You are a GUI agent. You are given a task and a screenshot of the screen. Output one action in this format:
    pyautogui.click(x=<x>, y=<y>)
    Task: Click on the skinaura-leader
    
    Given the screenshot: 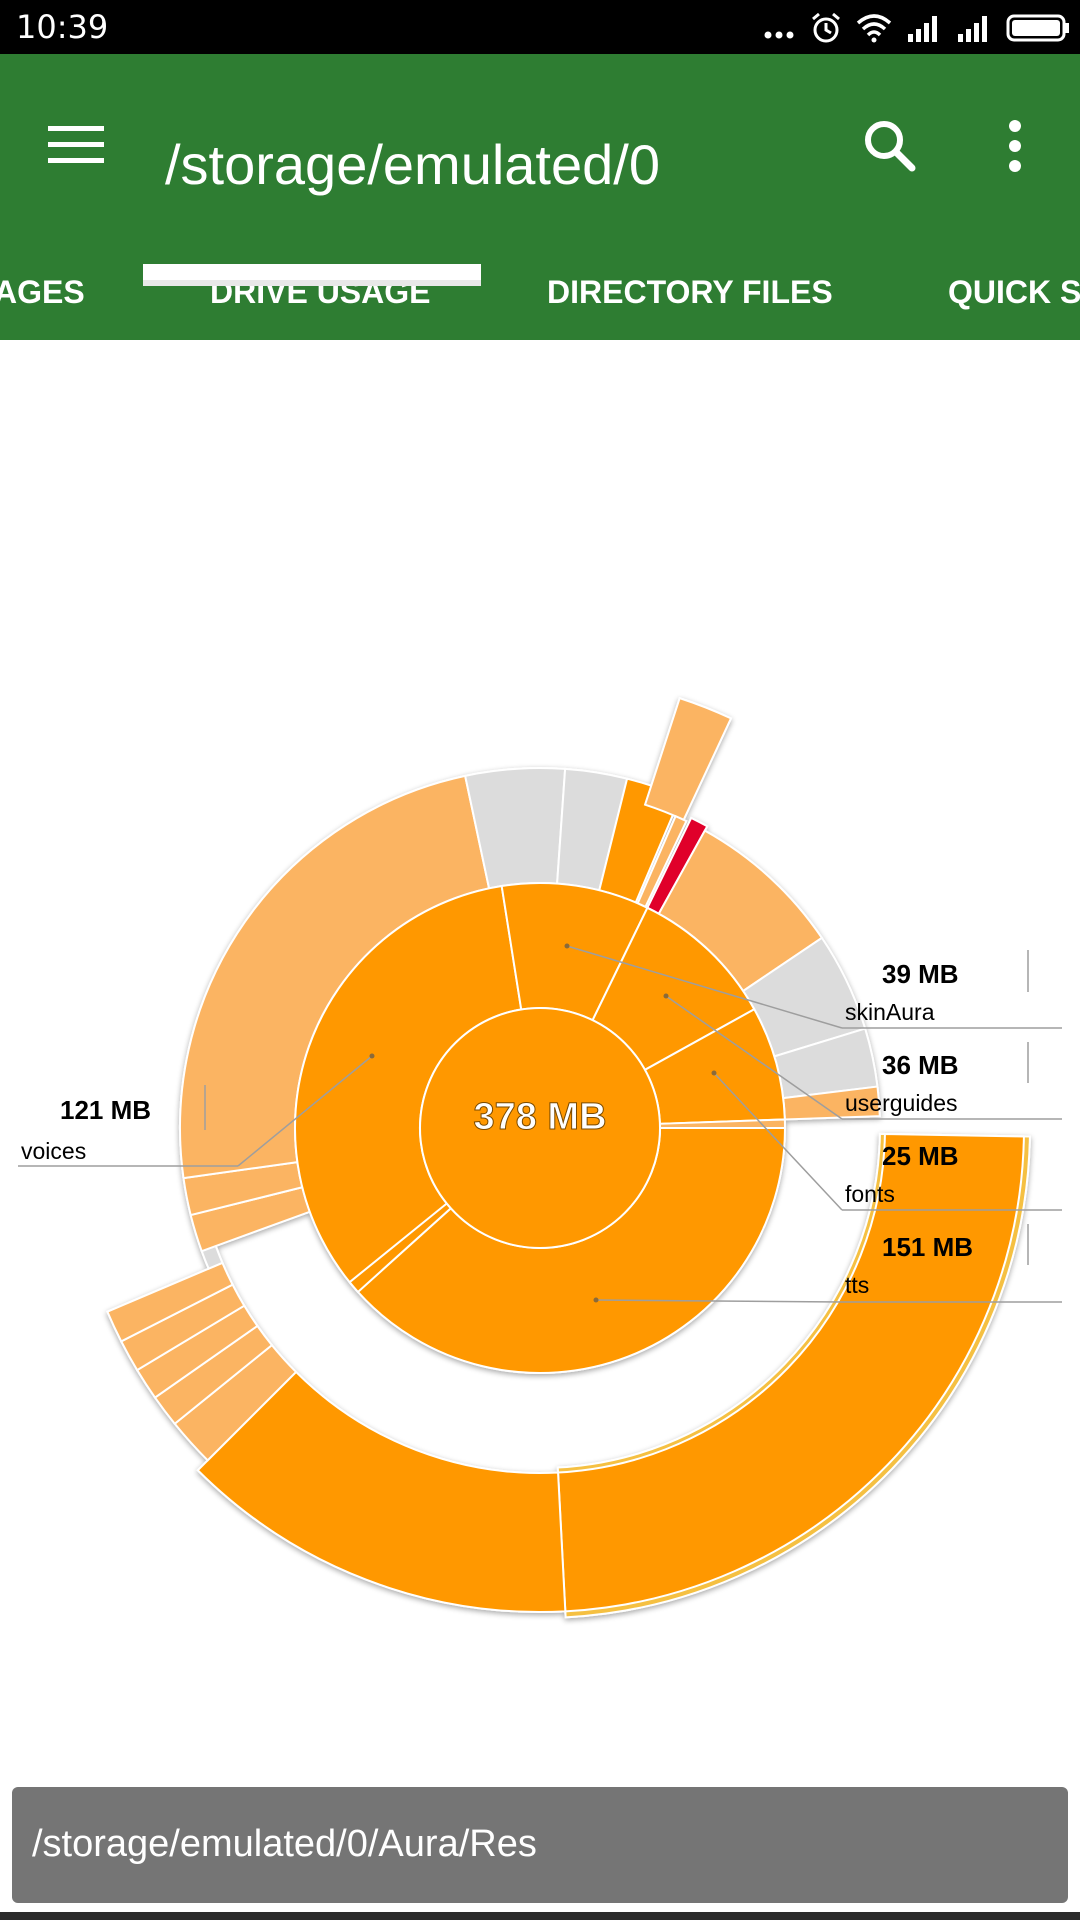 What is the action you would take?
    pyautogui.click(x=704, y=987)
    